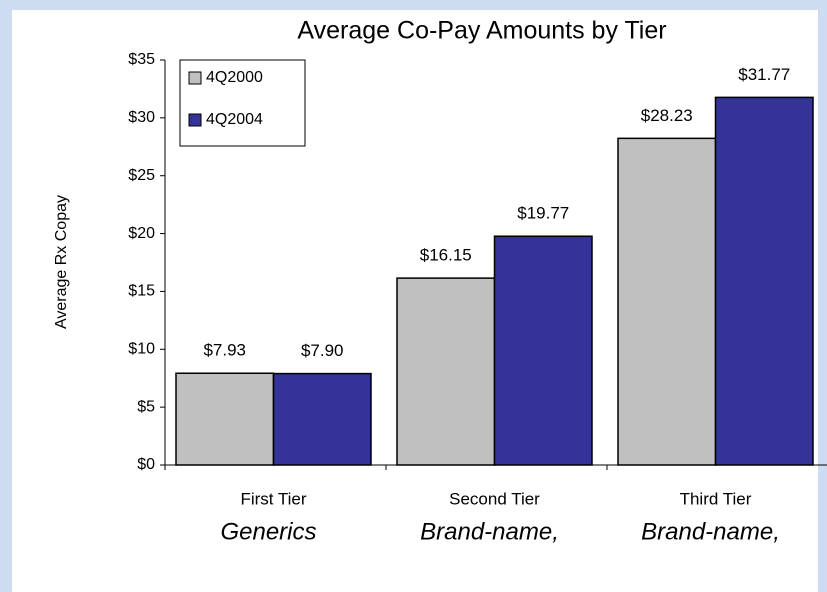 The image size is (827, 592). I want to click on y-tick-label: $35, so click(141, 59).